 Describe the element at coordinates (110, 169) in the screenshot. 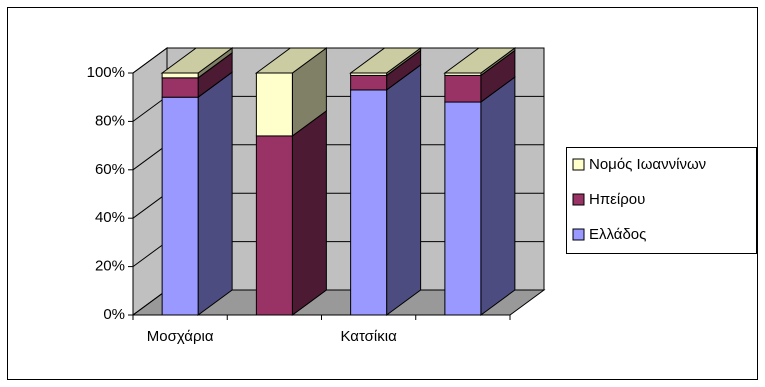

I see `y-tick-label: 60%` at that location.